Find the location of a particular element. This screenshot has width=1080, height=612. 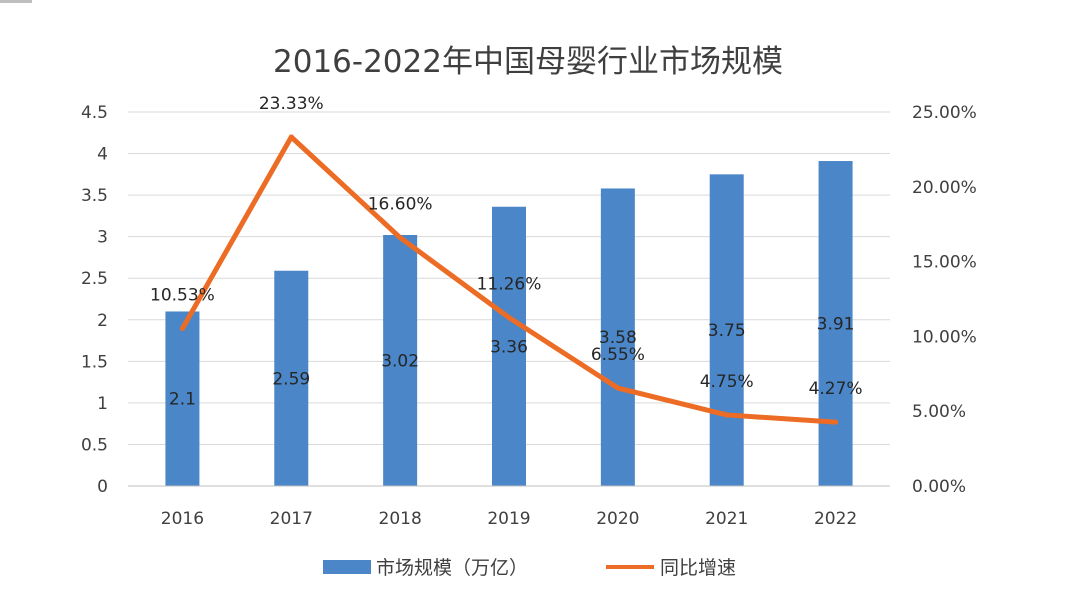

line-value-label: 6.55% is located at coordinates (618, 355).